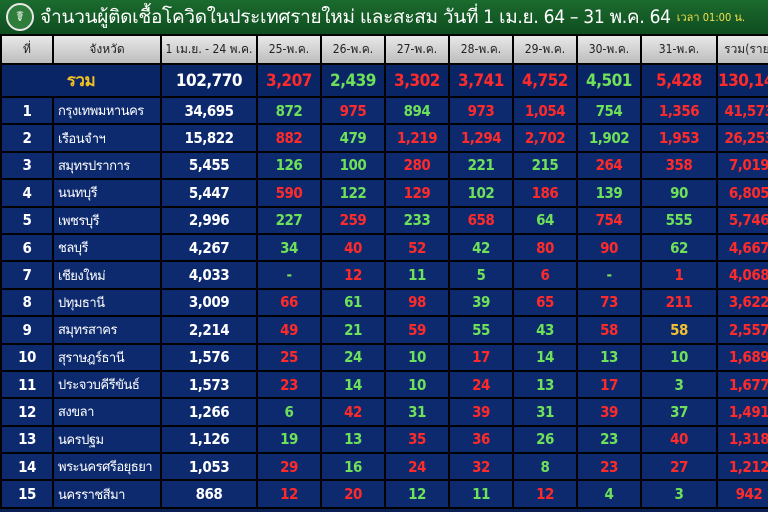 This screenshot has height=512, width=768. I want to click on day-cell: 65, so click(545, 302).